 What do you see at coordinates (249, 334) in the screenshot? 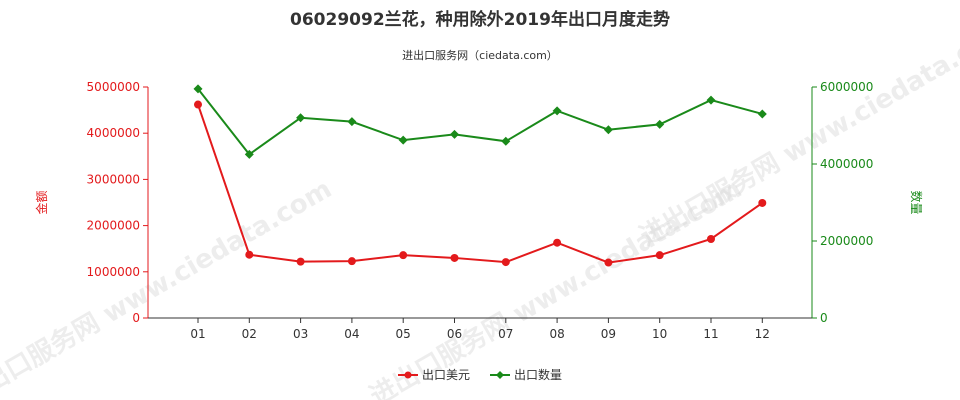
I see `x-tick-label: 02` at bounding box center [249, 334].